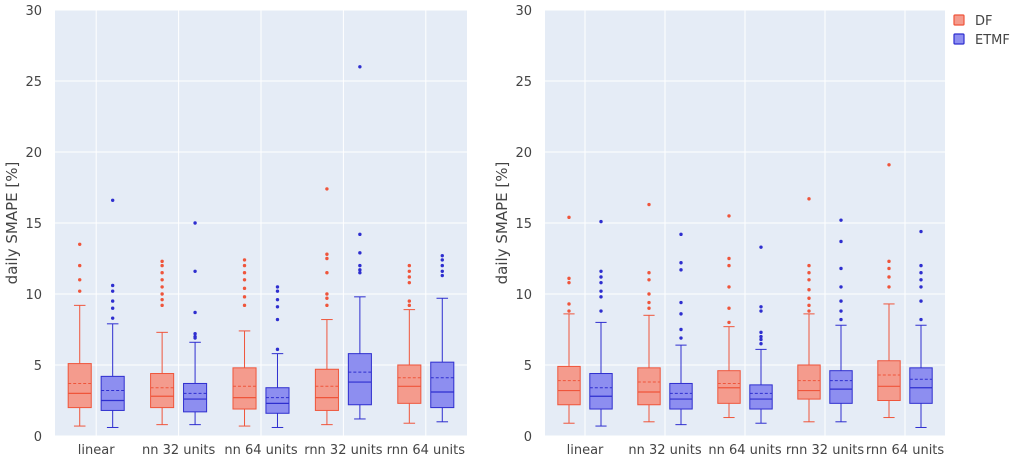 The width and height of the screenshot is (1021, 458). What do you see at coordinates (502, 223) in the screenshot?
I see `y-axis-title: daily SMAPE [%]` at bounding box center [502, 223].